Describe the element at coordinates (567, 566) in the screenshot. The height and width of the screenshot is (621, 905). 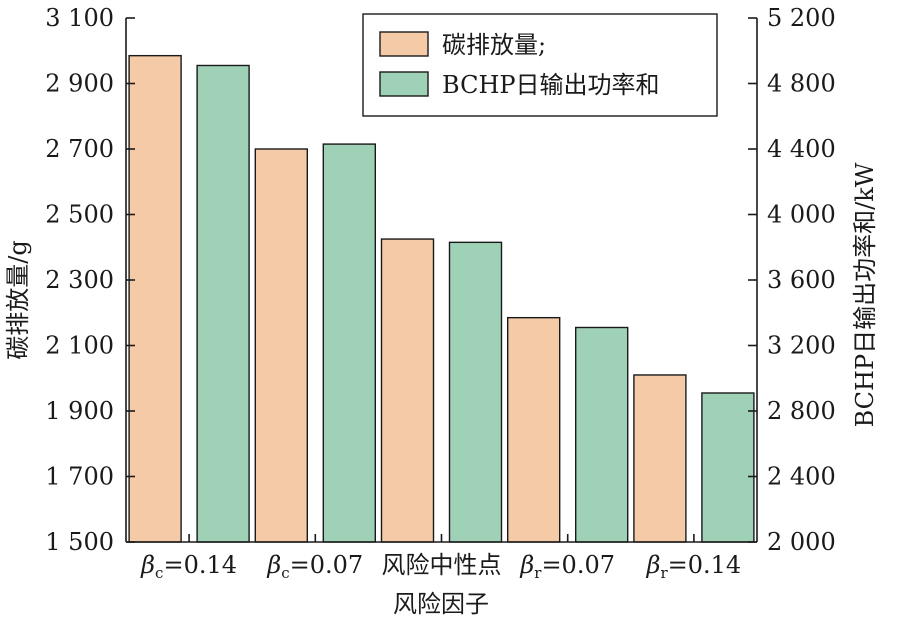
I see `x-category-label: βr=0.07` at that location.